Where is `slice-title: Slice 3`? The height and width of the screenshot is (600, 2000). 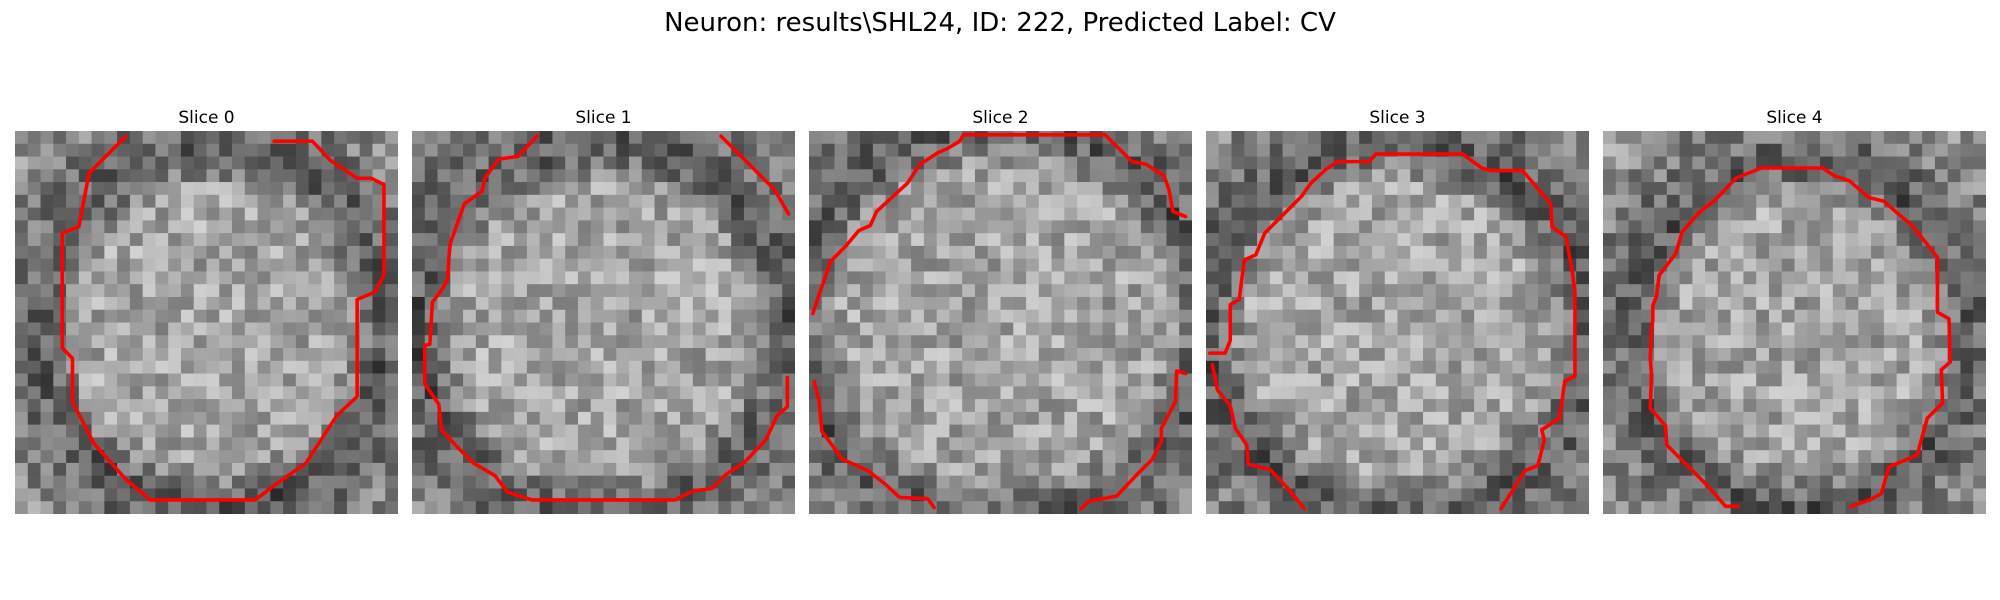 slice-title: Slice 3 is located at coordinates (1397, 118).